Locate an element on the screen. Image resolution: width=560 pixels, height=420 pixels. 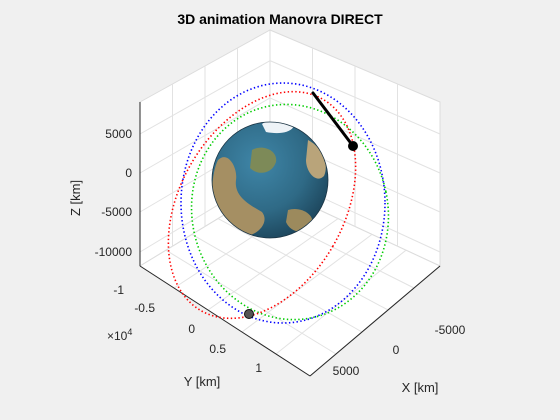
y-exponent-label: ×10⁴ is located at coordinates (119, 335).